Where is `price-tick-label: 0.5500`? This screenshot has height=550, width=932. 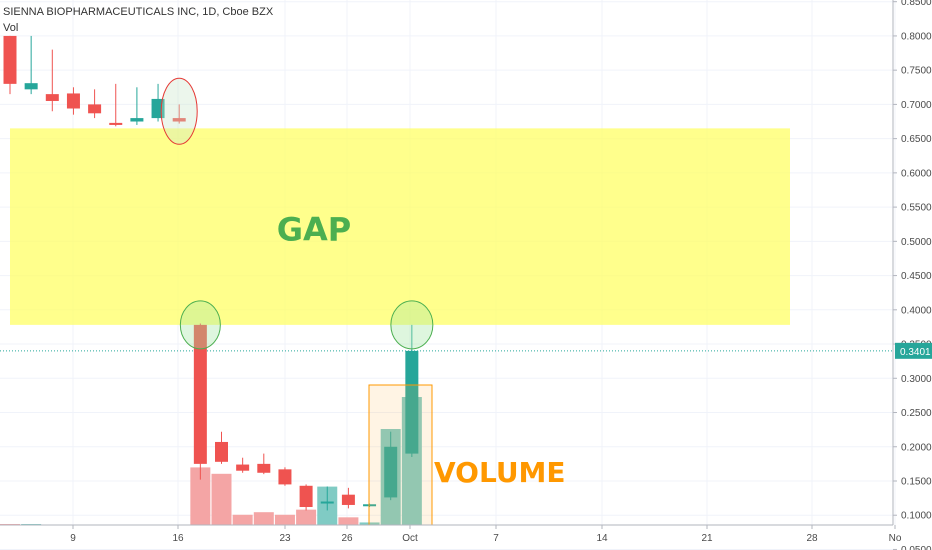 price-tick-label: 0.5500 is located at coordinates (916, 208).